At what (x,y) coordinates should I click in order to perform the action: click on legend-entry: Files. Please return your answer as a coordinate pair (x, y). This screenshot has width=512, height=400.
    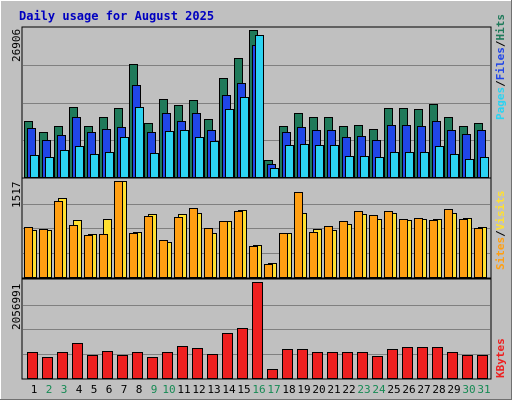
    Looking at the image, I should click on (500, 63).